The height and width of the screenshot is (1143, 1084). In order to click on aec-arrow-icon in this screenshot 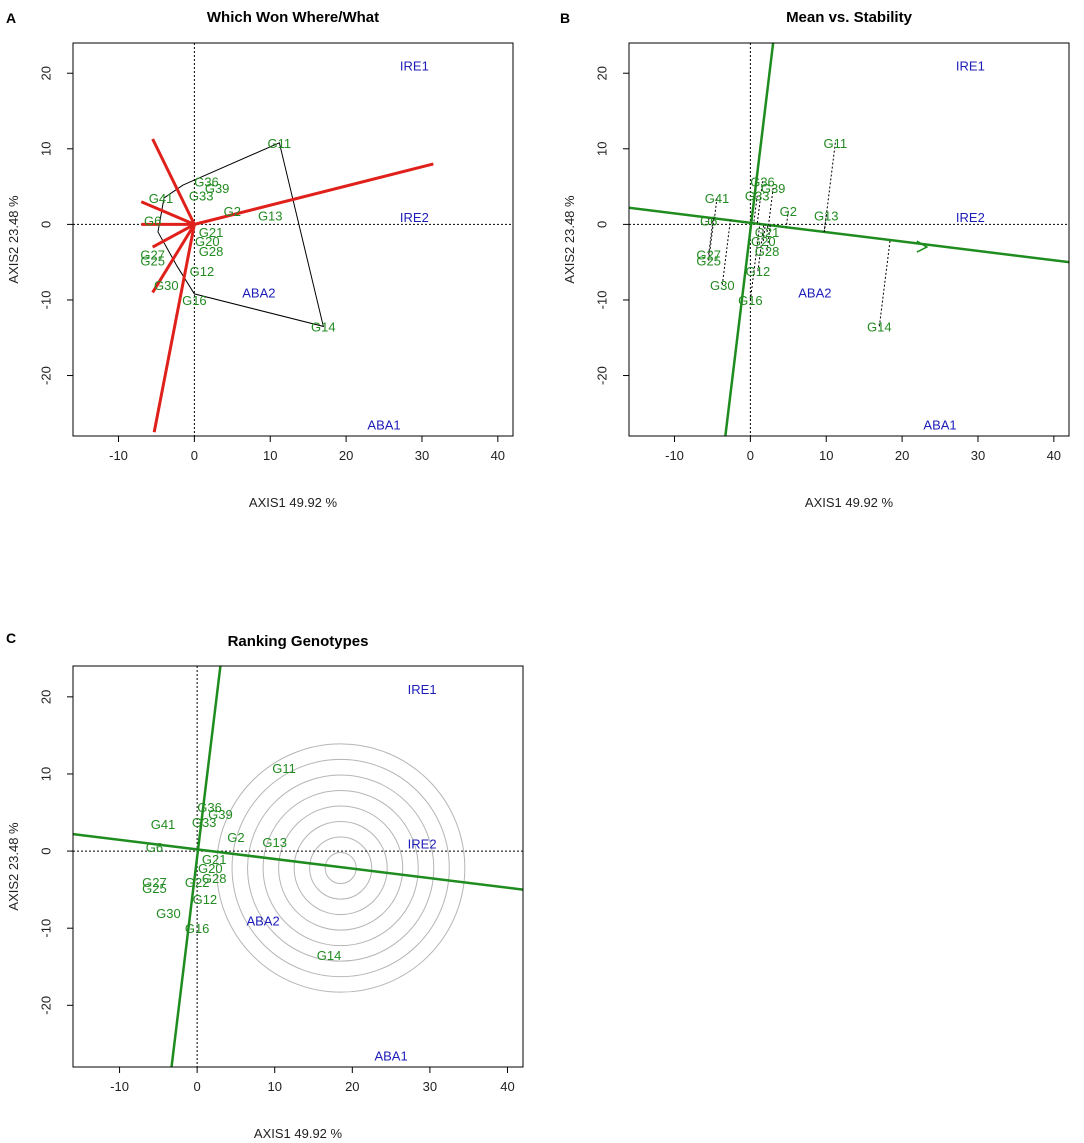, I will do `click(922, 246)`.